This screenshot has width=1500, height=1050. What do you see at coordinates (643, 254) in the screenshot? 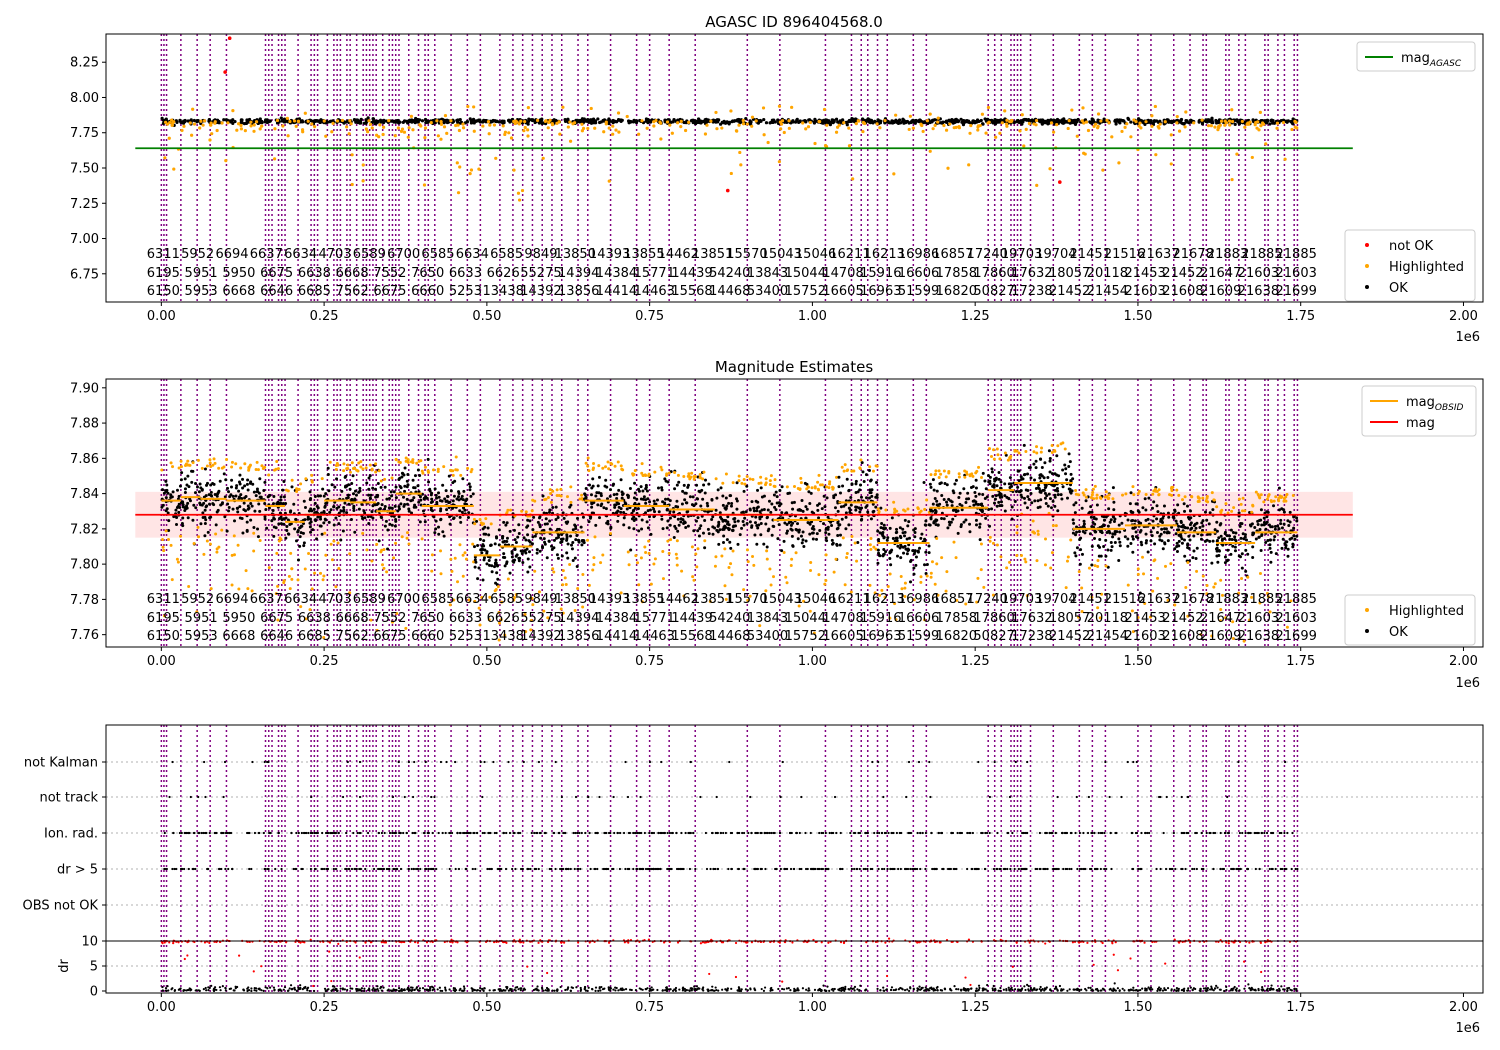
I see `obsid-label: 13855` at bounding box center [643, 254].